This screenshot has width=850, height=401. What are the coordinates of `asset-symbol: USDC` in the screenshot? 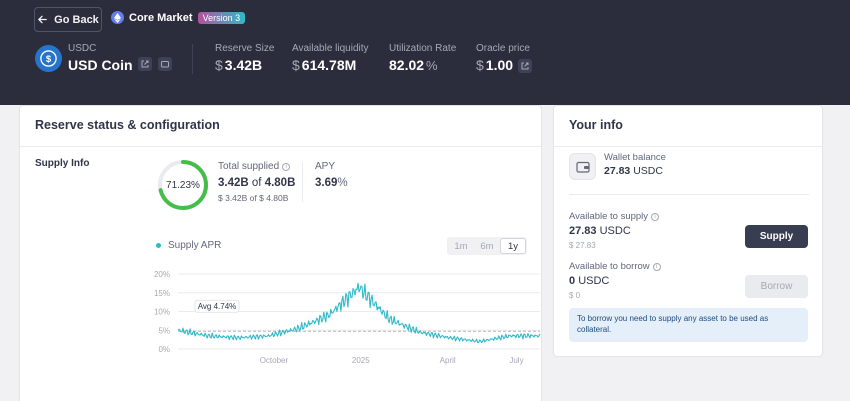 It's located at (82, 48).